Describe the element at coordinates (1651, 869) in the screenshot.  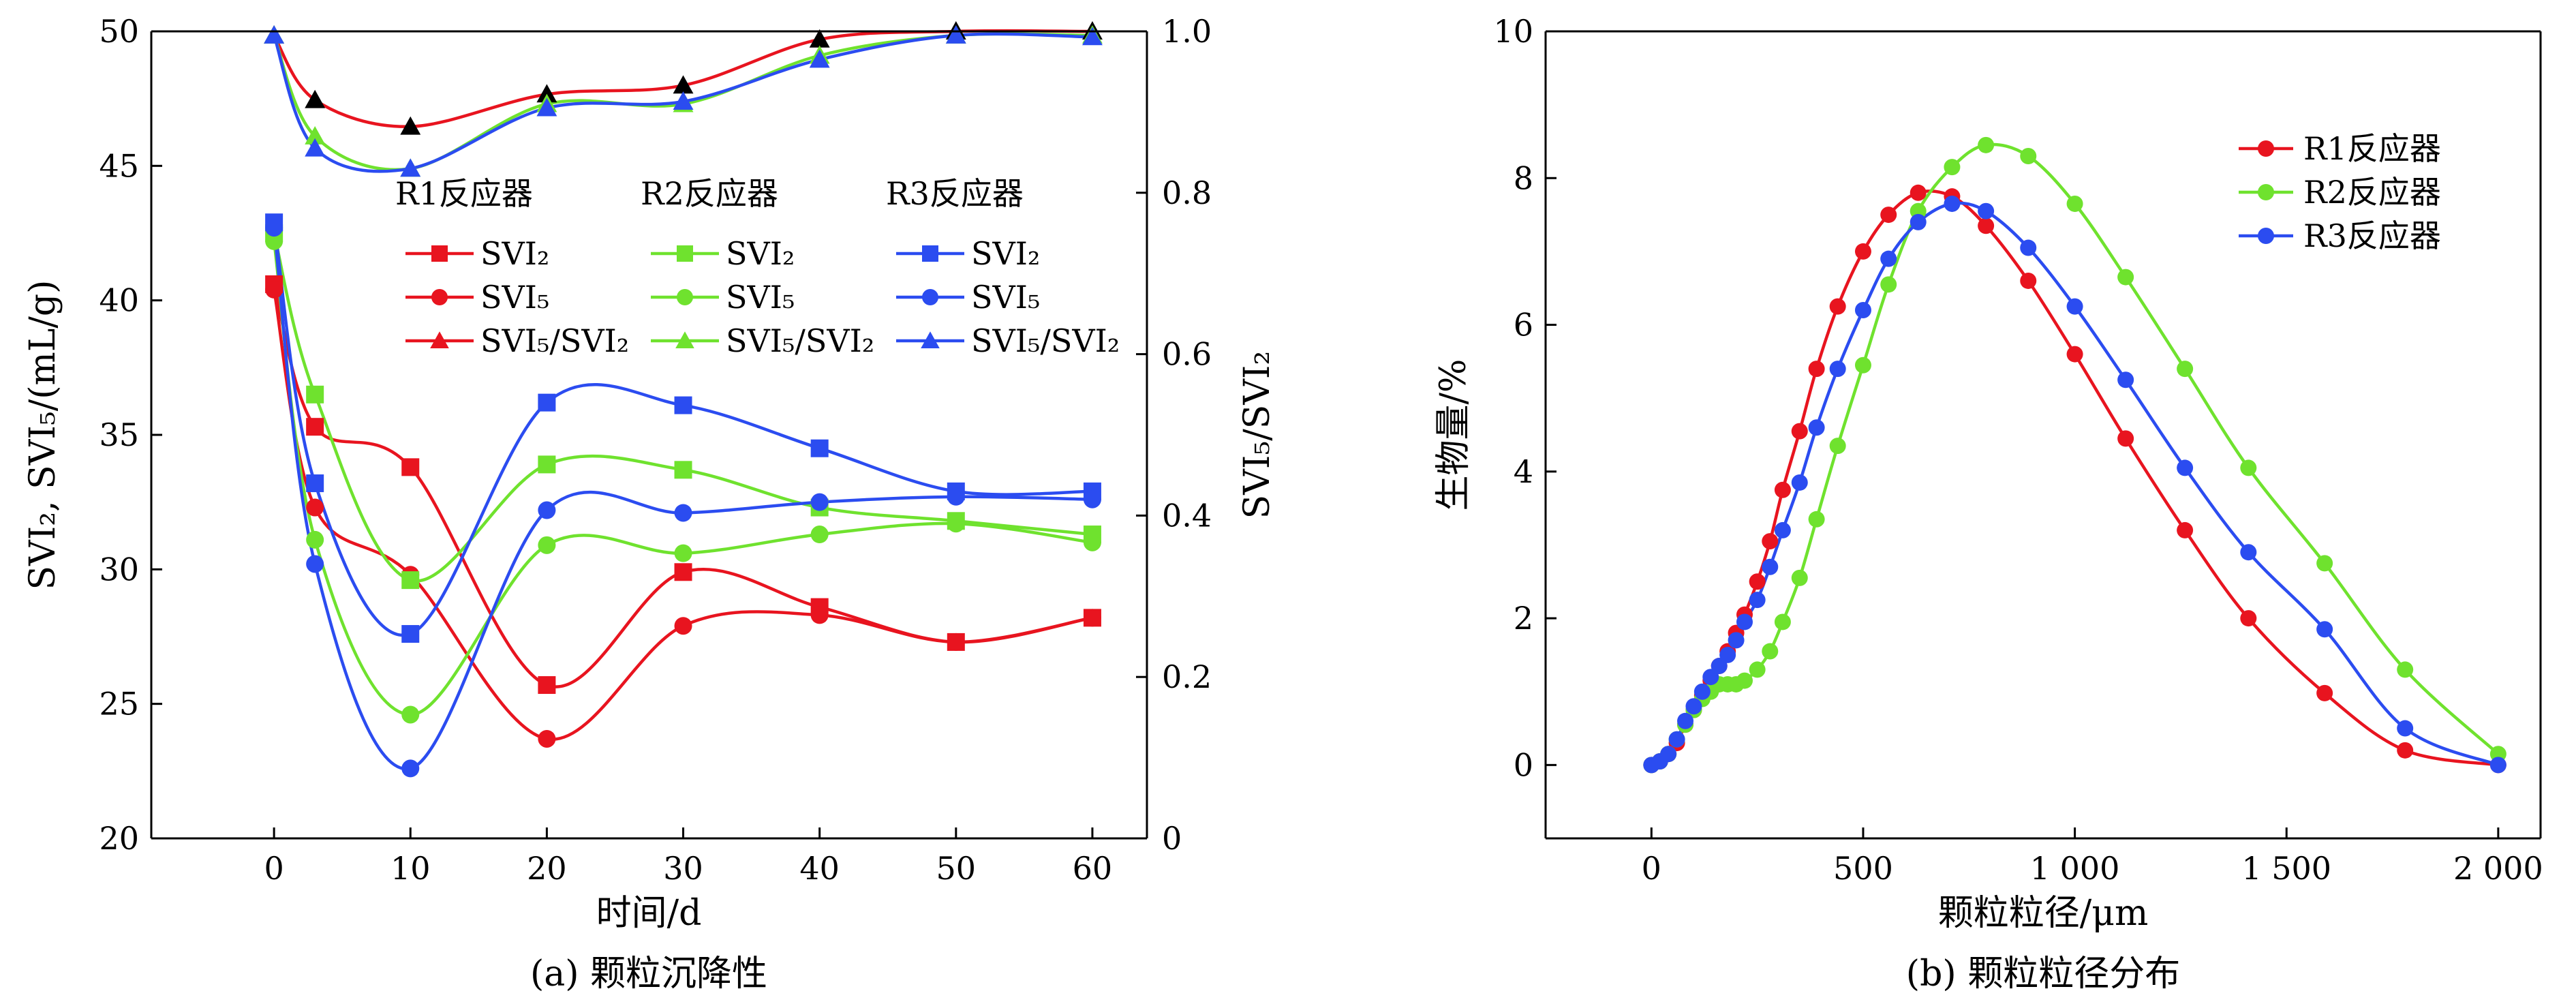
I see `chart-b-x-tick-label: 0` at that location.